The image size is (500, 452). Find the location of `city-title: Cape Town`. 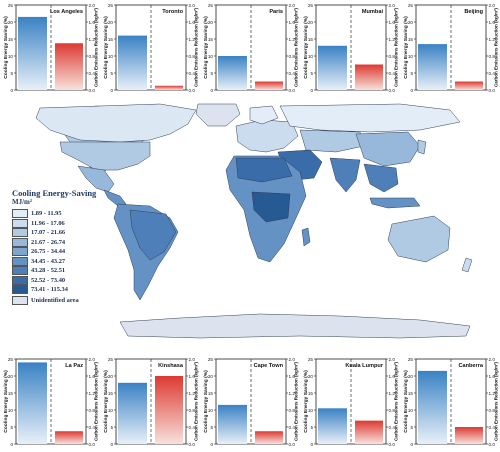

city-title: Cape Town is located at coordinates (269, 366).